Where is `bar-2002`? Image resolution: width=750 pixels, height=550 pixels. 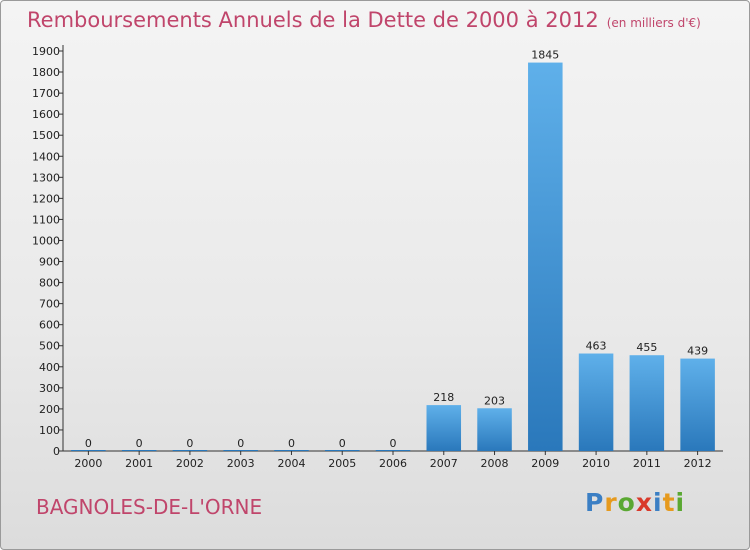
bar-2002 is located at coordinates (190, 450).